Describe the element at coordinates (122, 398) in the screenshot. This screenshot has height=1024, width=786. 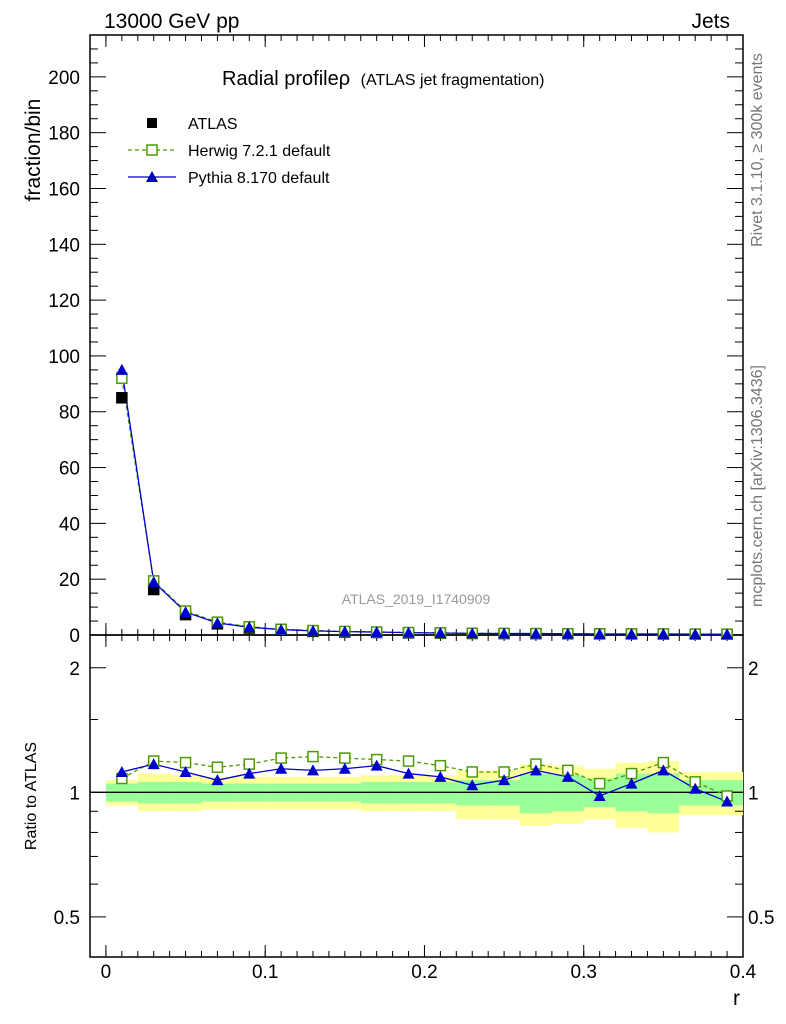
I see `atlas-data-point` at that location.